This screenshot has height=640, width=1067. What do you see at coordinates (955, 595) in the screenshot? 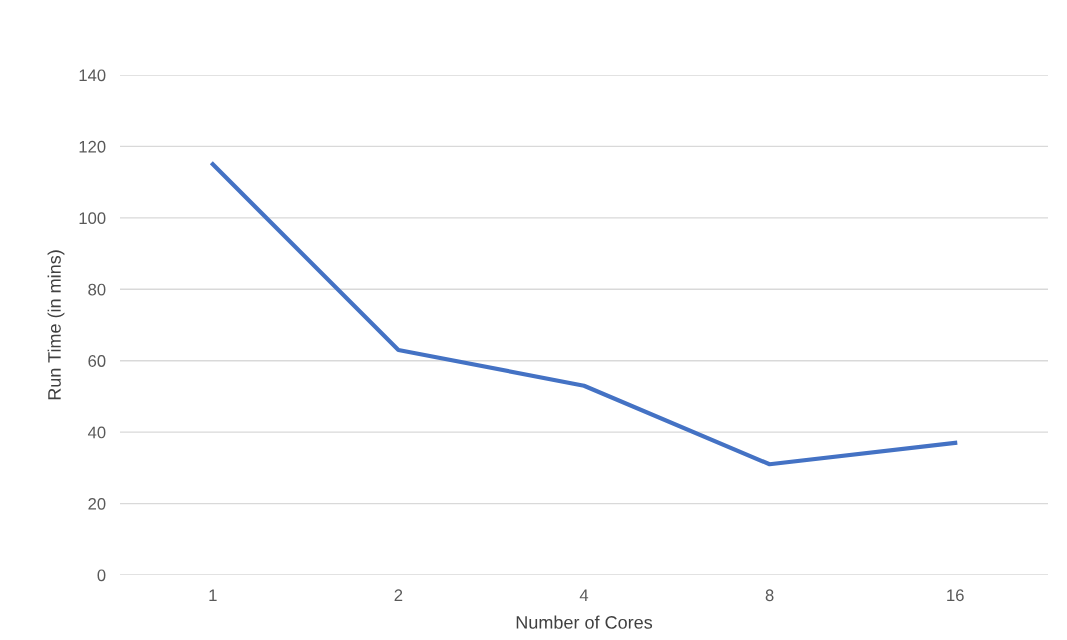
I see `x-tick-label: 16` at bounding box center [955, 595].